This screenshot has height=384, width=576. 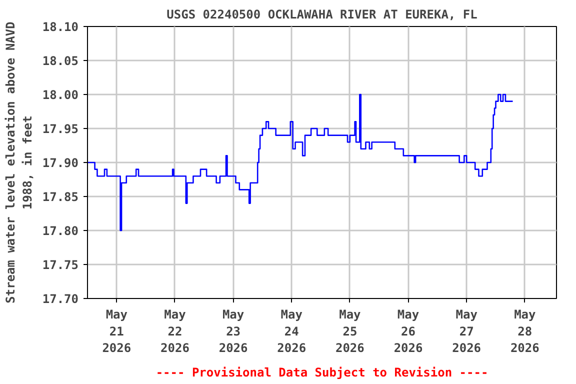 I want to click on y-tick-label: 18.10, so click(x=60, y=27).